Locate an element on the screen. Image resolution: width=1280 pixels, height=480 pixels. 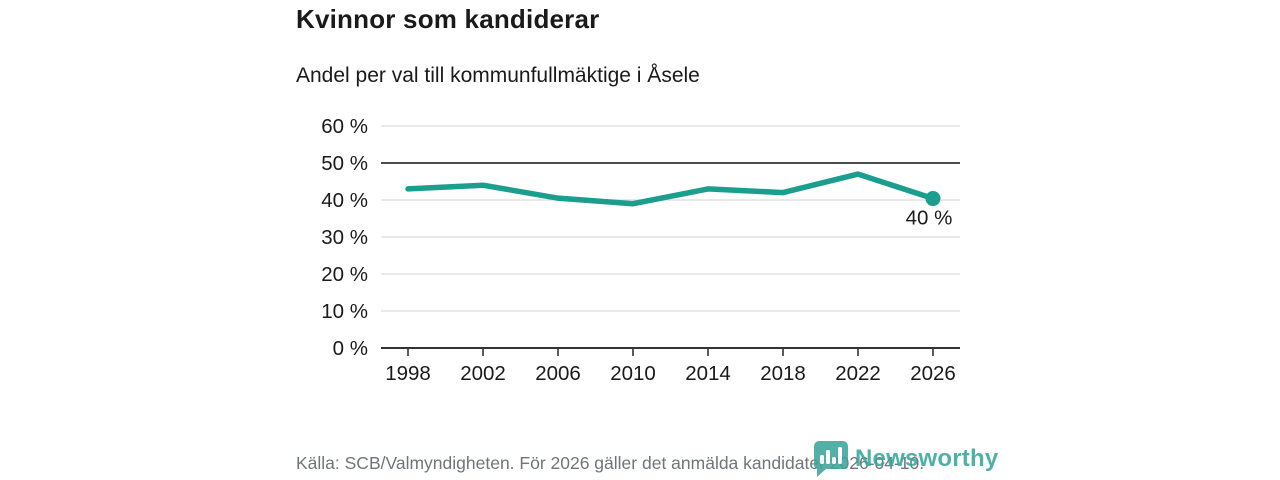
data-line-andel-kvinnor is located at coordinates (670, 189).